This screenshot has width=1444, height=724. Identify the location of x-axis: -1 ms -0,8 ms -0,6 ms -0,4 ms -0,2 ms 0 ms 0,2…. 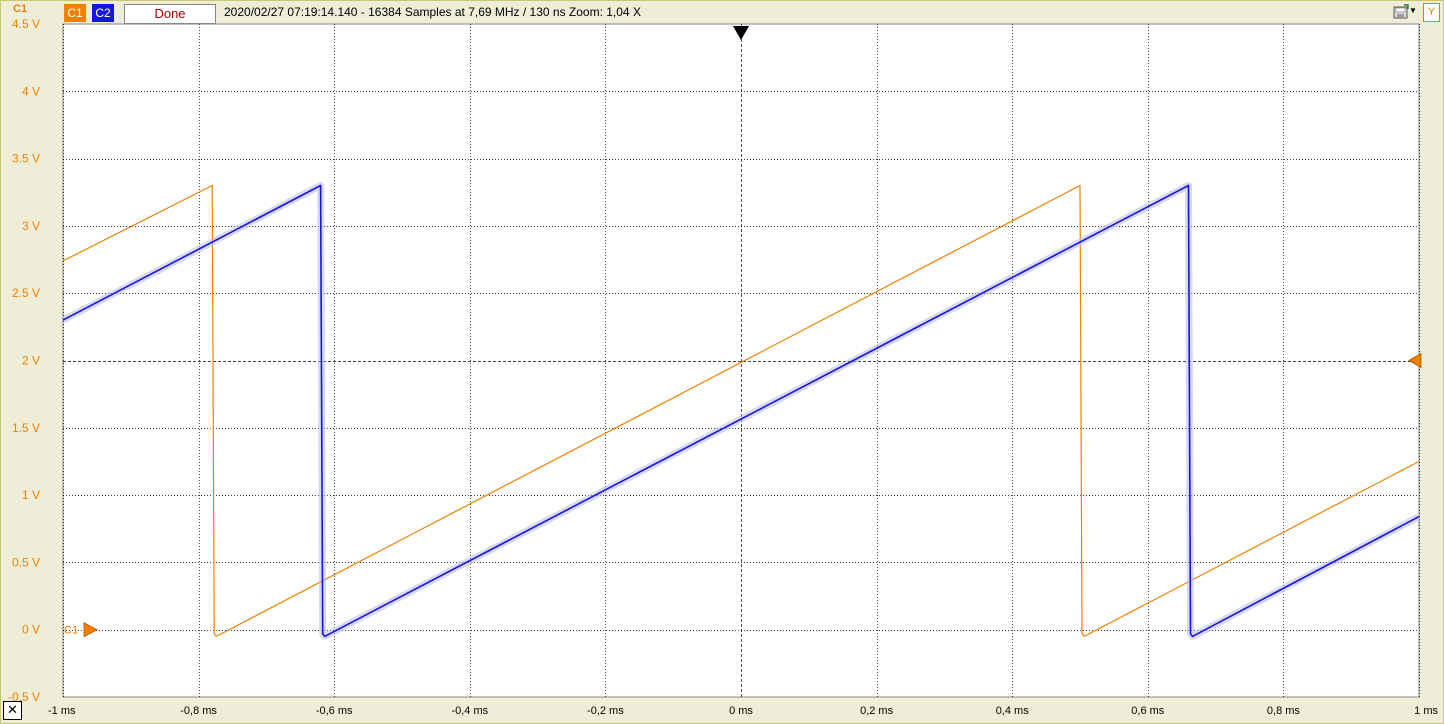
(743, 711).